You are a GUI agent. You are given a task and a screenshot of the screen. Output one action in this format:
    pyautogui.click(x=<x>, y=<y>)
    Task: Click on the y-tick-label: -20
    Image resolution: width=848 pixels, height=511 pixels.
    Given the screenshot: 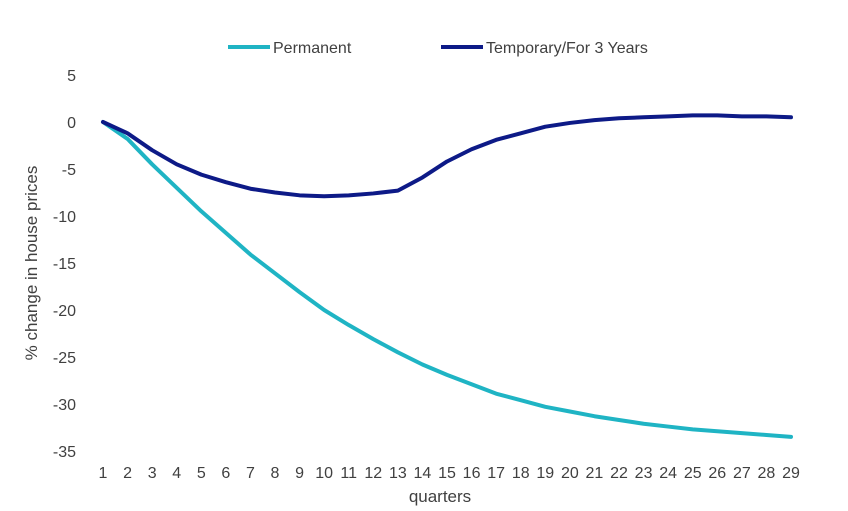 What is the action you would take?
    pyautogui.click(x=64, y=311)
    